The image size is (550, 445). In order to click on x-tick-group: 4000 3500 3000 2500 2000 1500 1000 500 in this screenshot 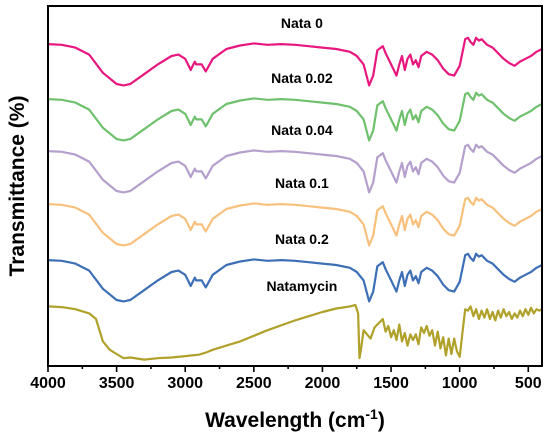, I will do `click(286, 379)`.